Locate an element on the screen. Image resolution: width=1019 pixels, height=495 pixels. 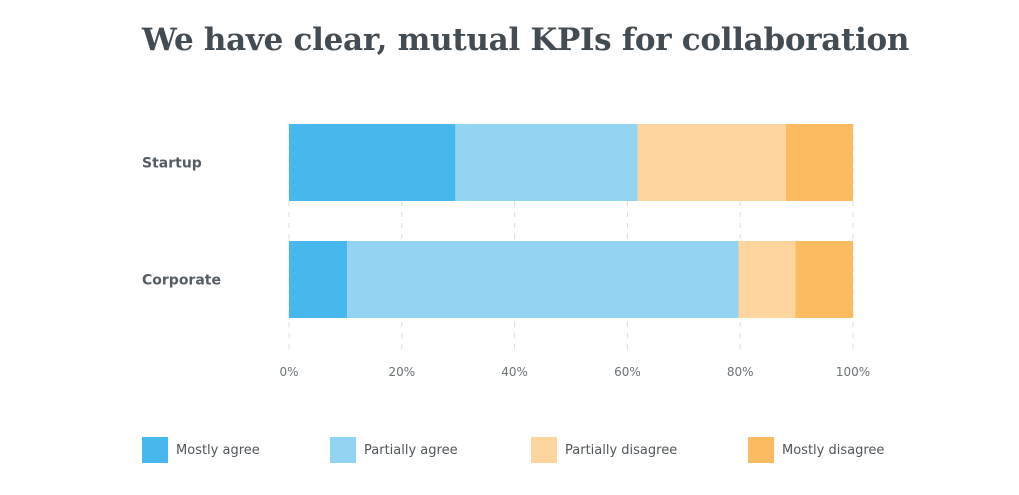
legend-item-partially-disagree: Partially disagree is located at coordinates (604, 450).